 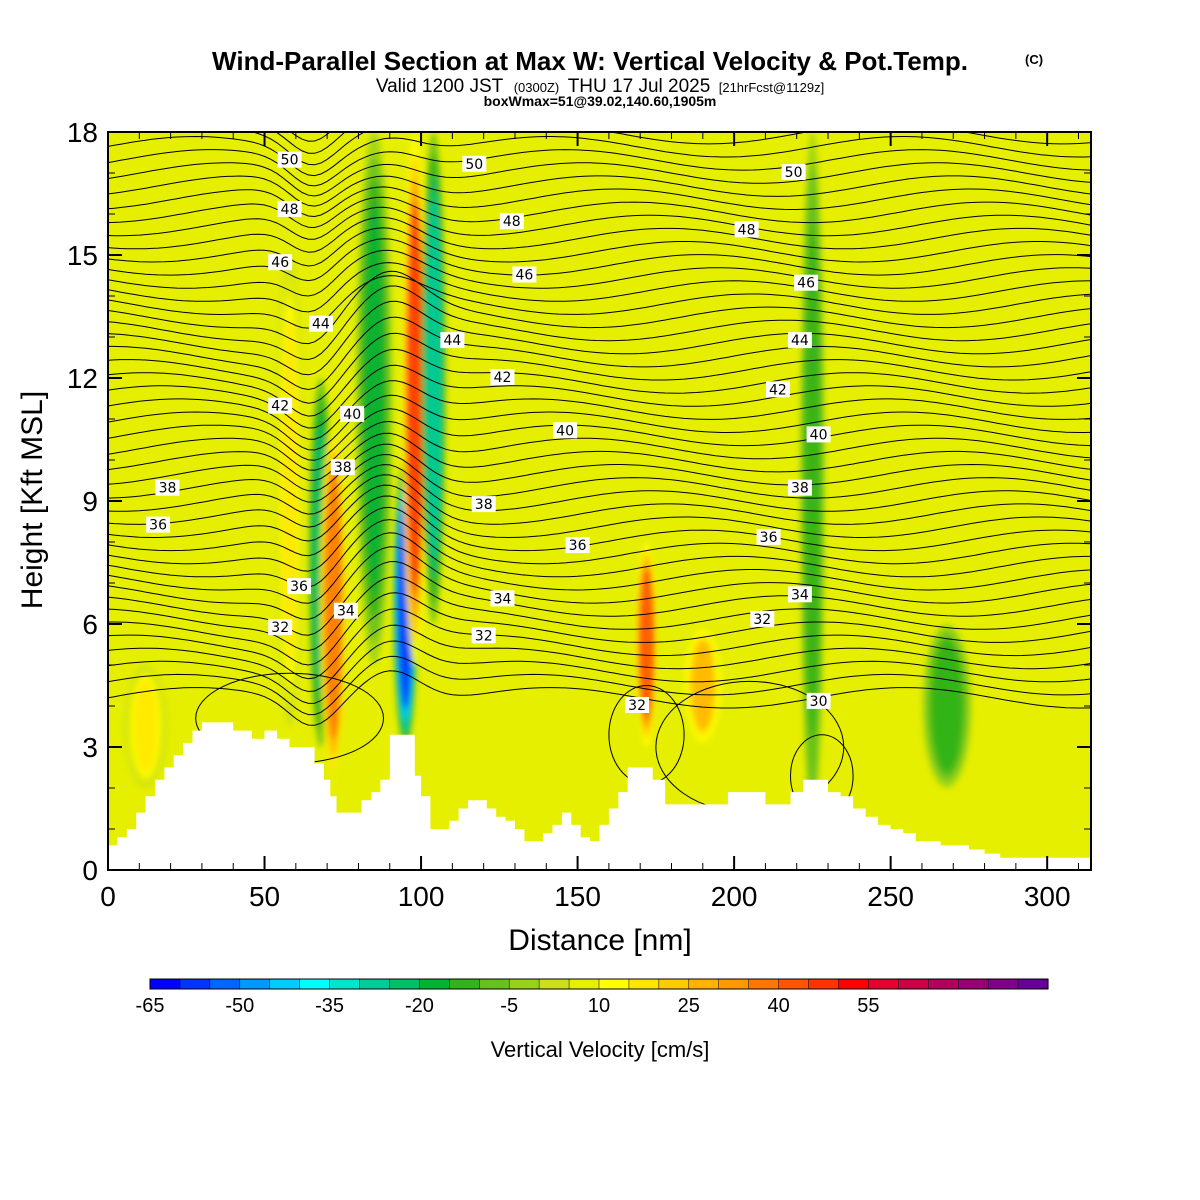 What do you see at coordinates (82, 255) in the screenshot?
I see `y-tick-label: 15` at bounding box center [82, 255].